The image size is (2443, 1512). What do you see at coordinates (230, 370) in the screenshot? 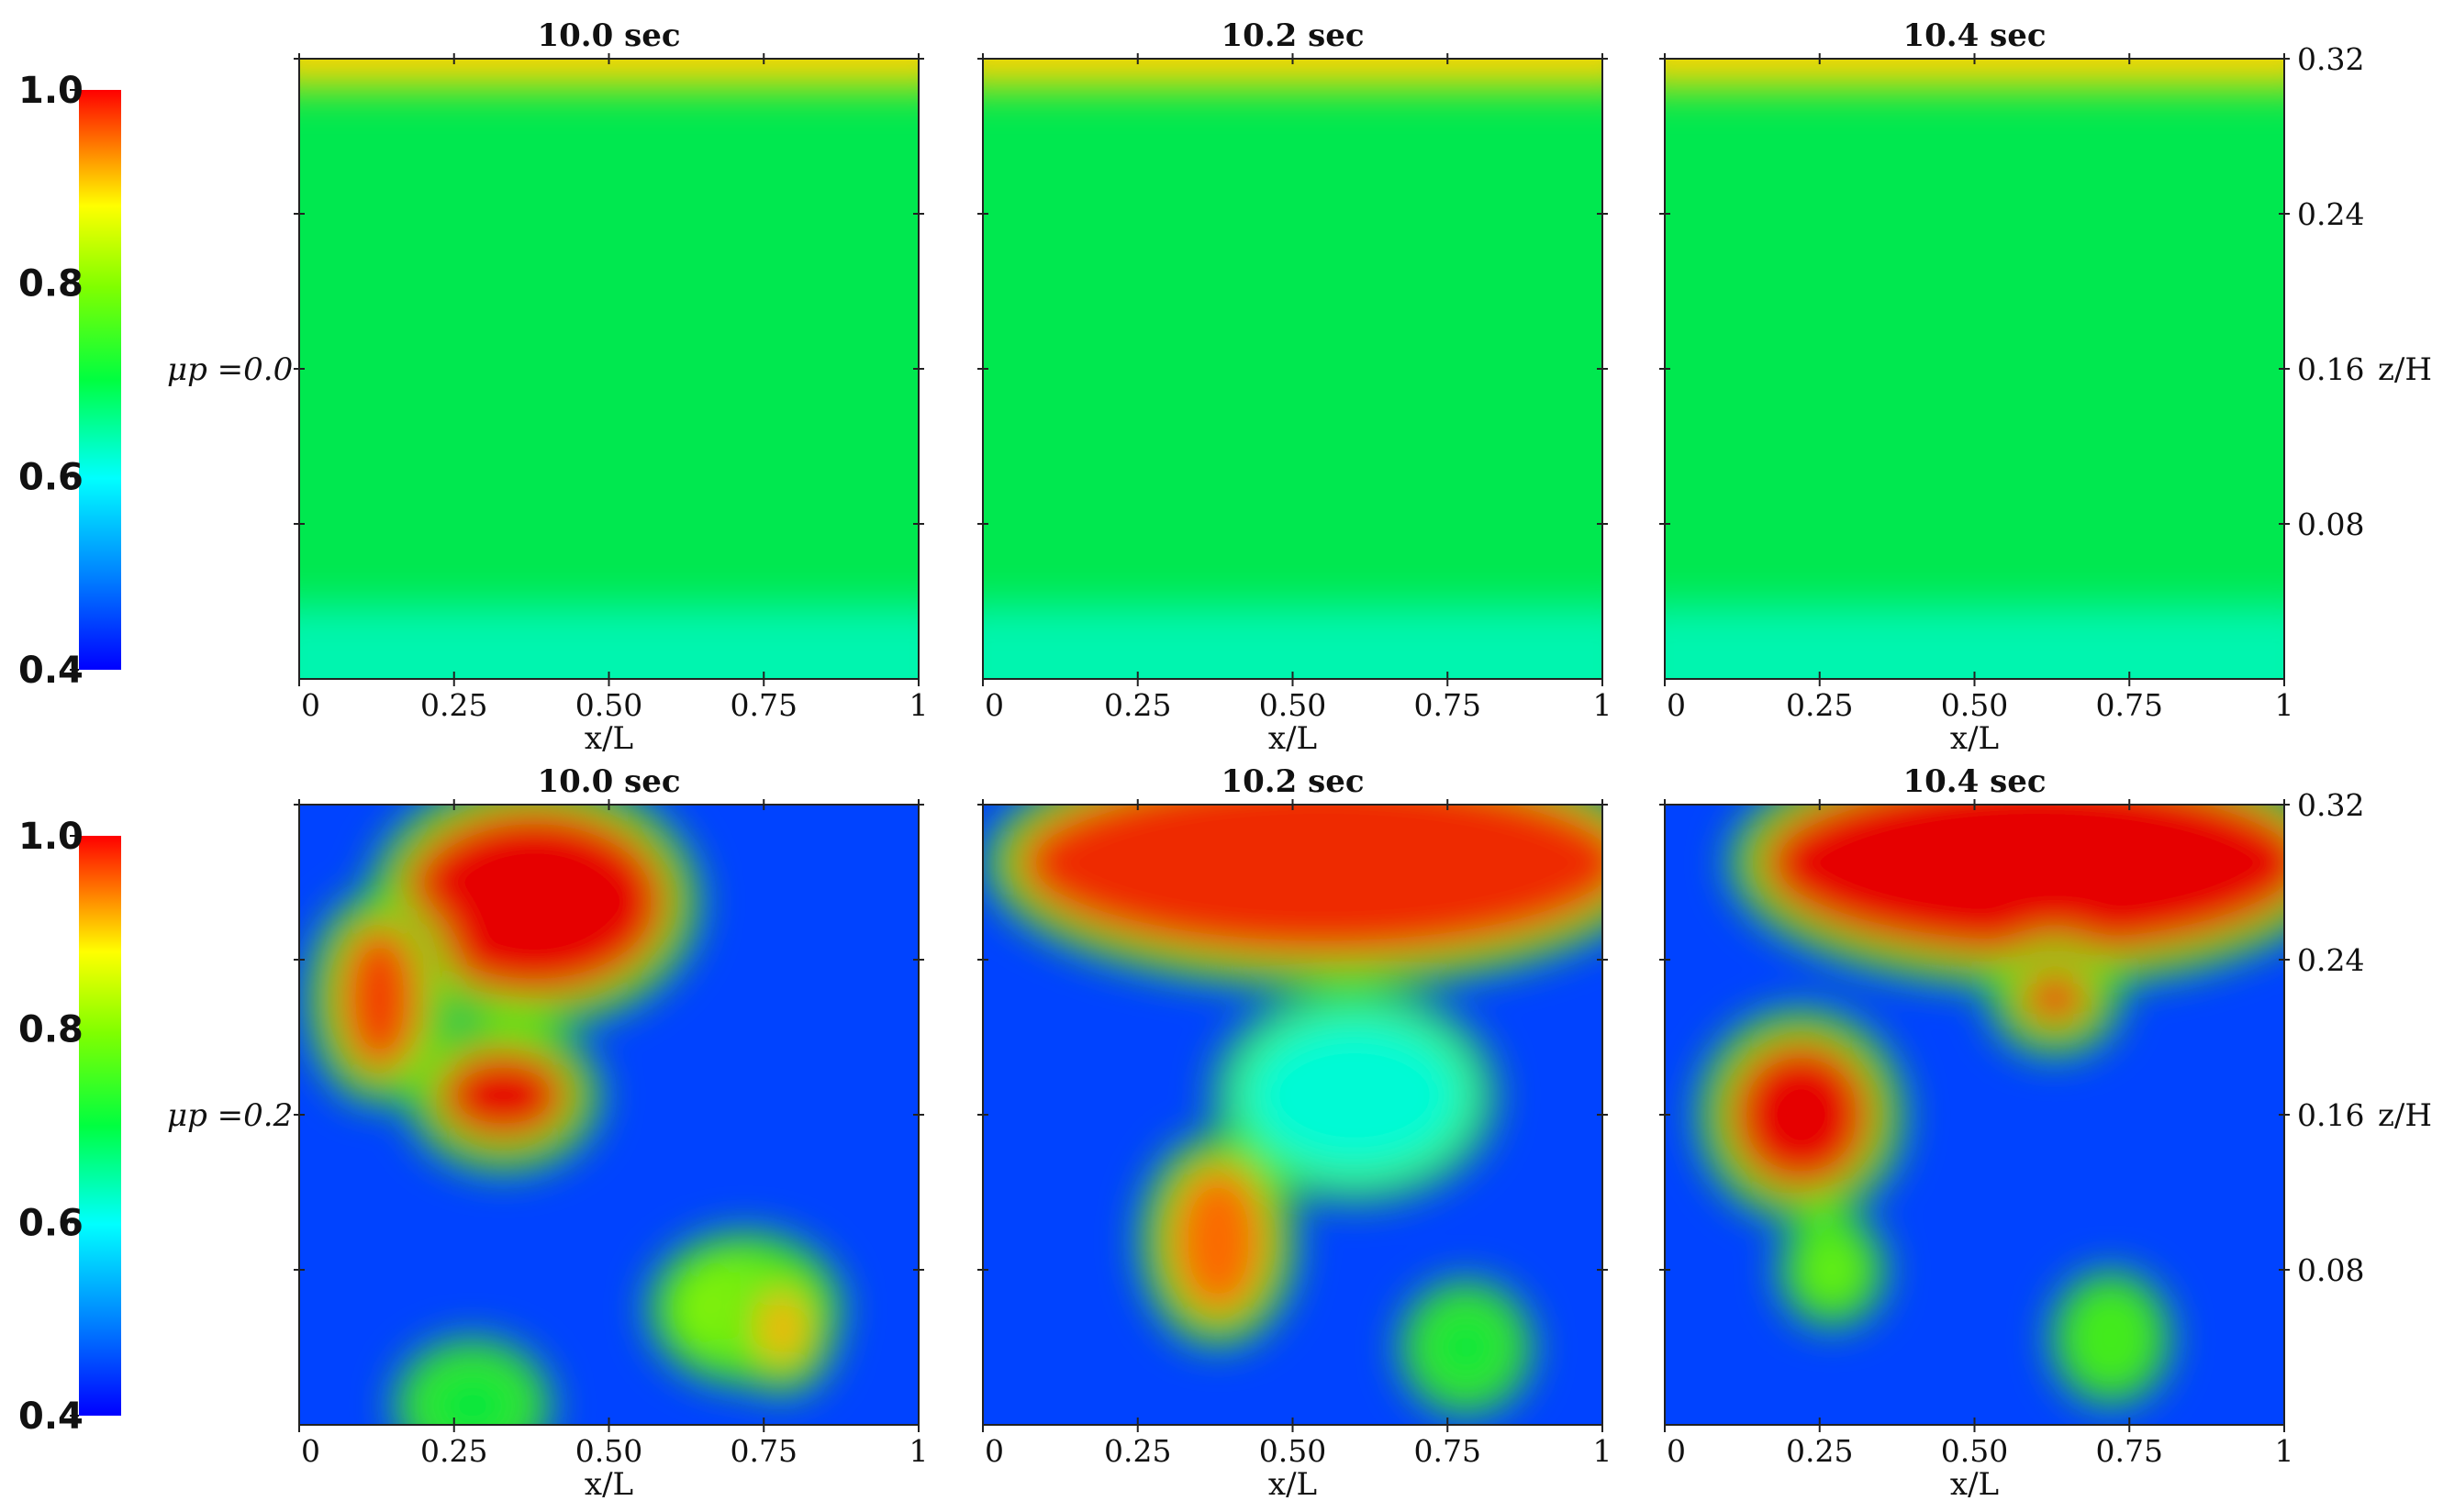
I see `row-label: μp =0.0` at bounding box center [230, 370].